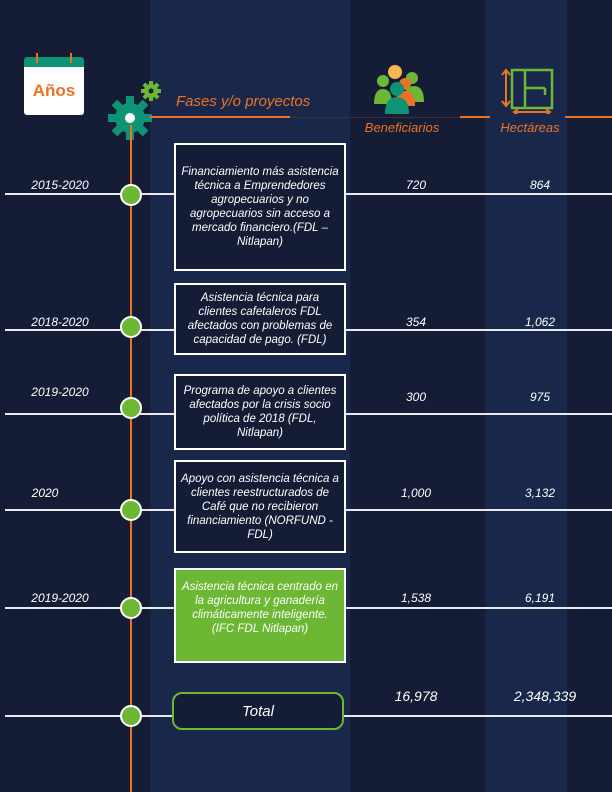  Describe the element at coordinates (416, 493) in the screenshot. I see `beneficiaries-value: 1,000` at that location.